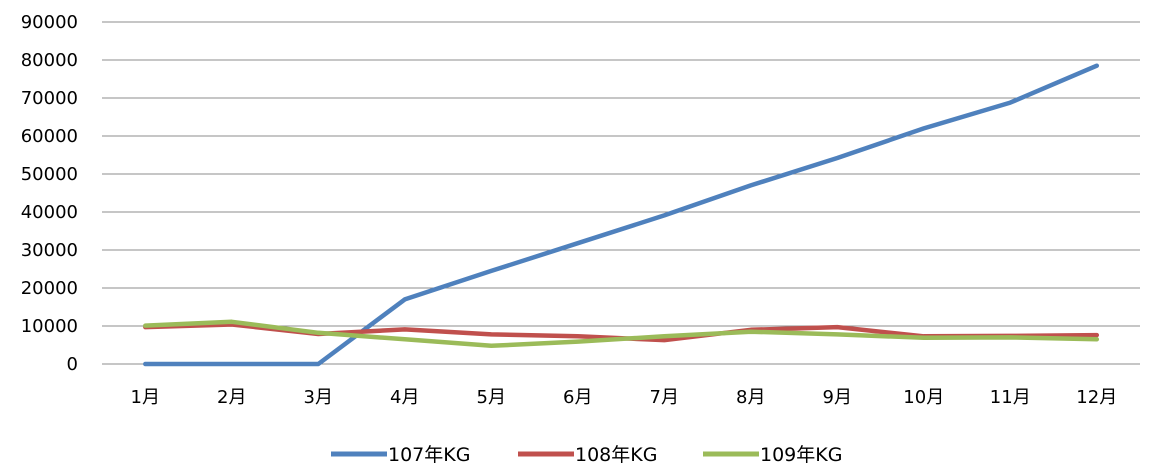 This screenshot has height=467, width=1150. What do you see at coordinates (49, 60) in the screenshot?
I see `y-tick-label: 80000` at bounding box center [49, 60].